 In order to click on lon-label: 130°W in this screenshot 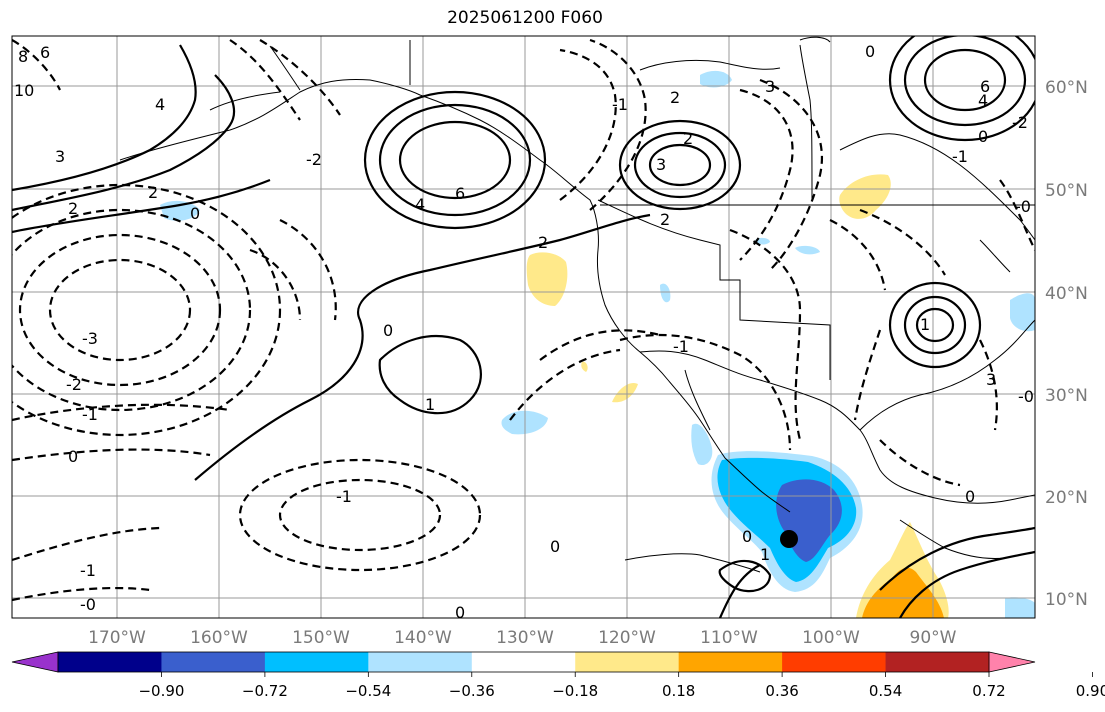, I will do `click(525, 638)`.